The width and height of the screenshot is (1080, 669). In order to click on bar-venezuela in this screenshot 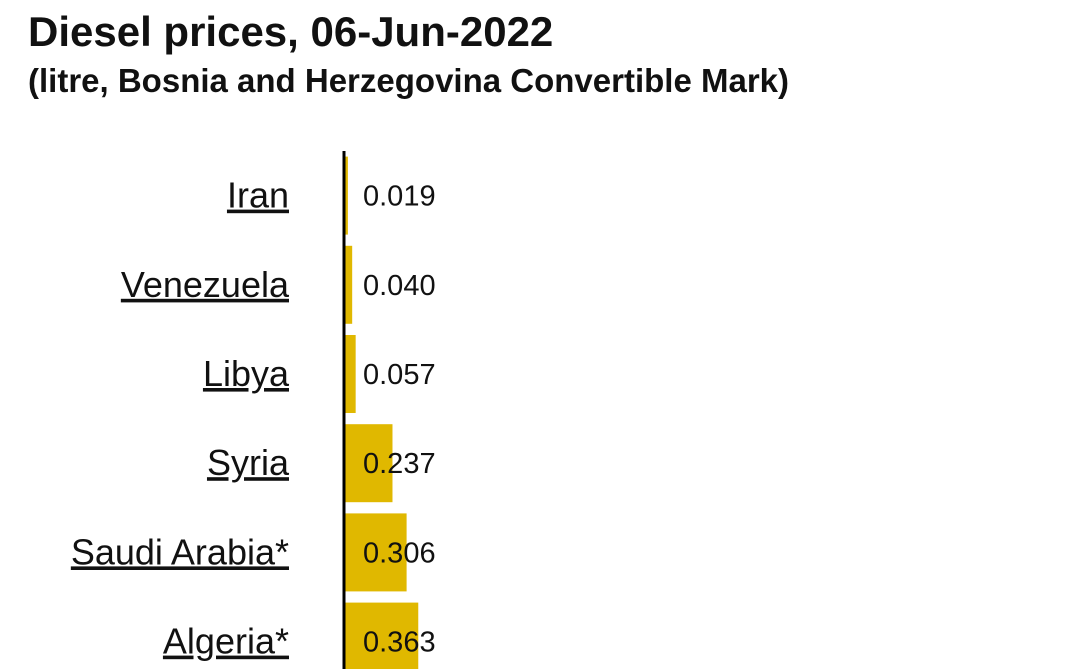, I will do `click(348, 284)`.